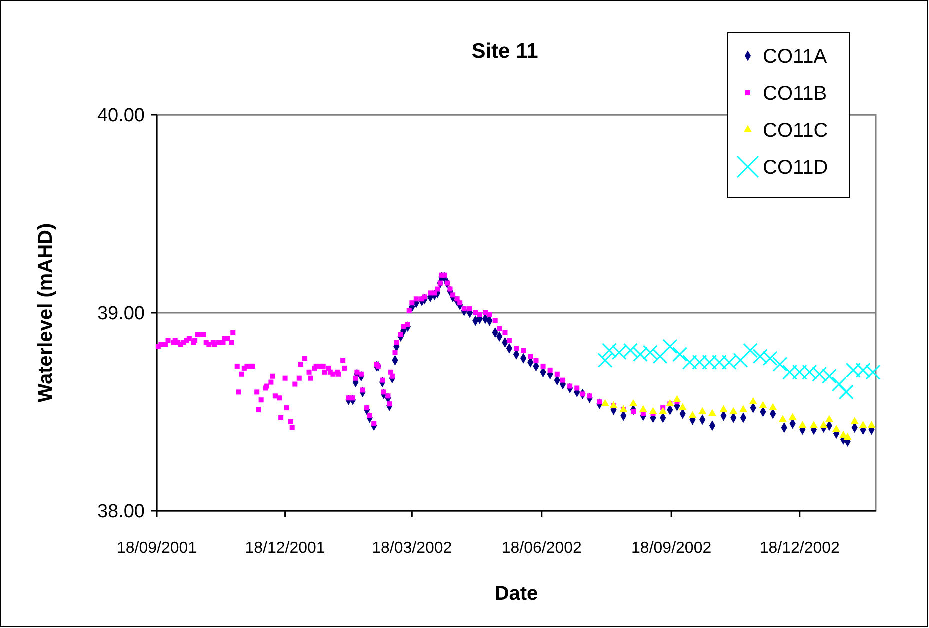 Image resolution: width=929 pixels, height=628 pixels. What do you see at coordinates (795, 57) in the screenshot?
I see `legend-label: CO11A` at bounding box center [795, 57].